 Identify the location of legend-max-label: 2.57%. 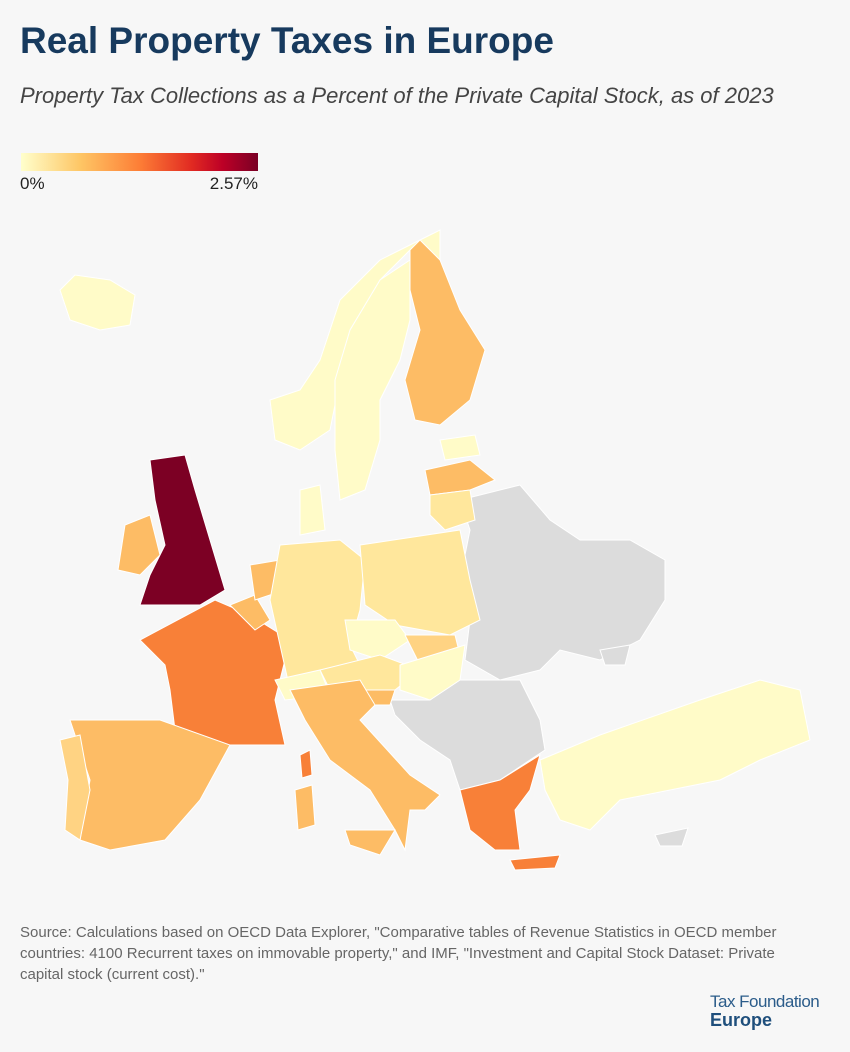
(233, 183).